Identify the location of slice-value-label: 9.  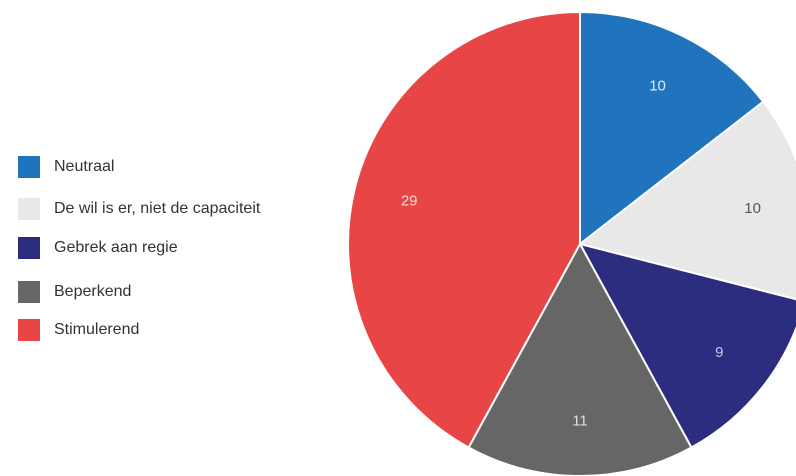
(719, 352).